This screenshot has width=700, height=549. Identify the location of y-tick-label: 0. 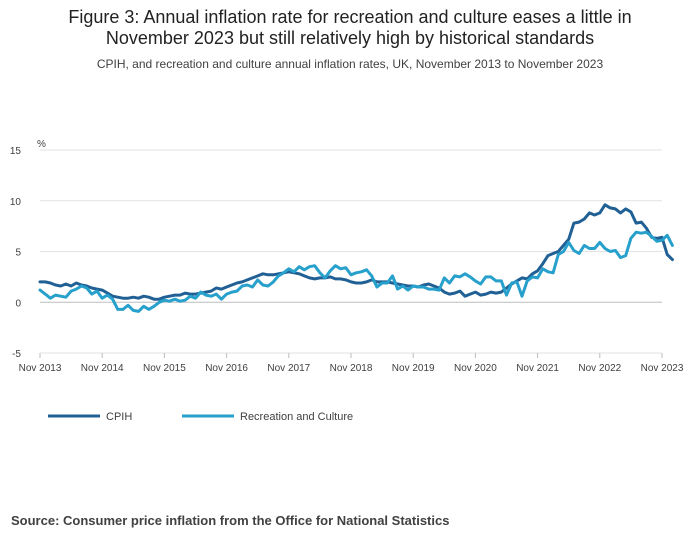
(18, 303).